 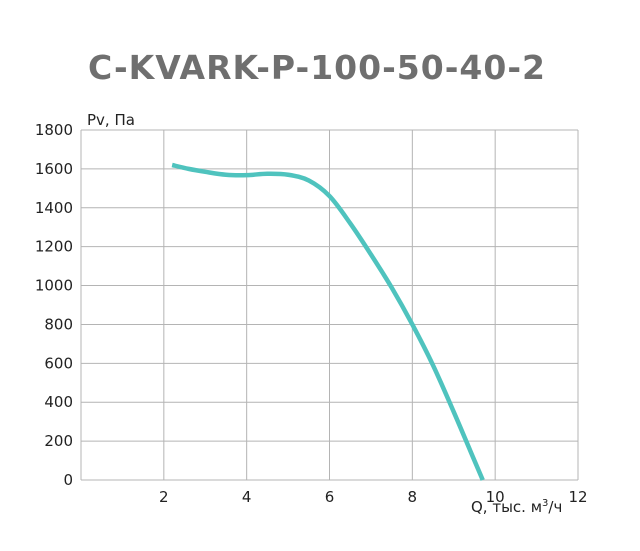 I want to click on x-tick-label: 6, so click(x=330, y=497).